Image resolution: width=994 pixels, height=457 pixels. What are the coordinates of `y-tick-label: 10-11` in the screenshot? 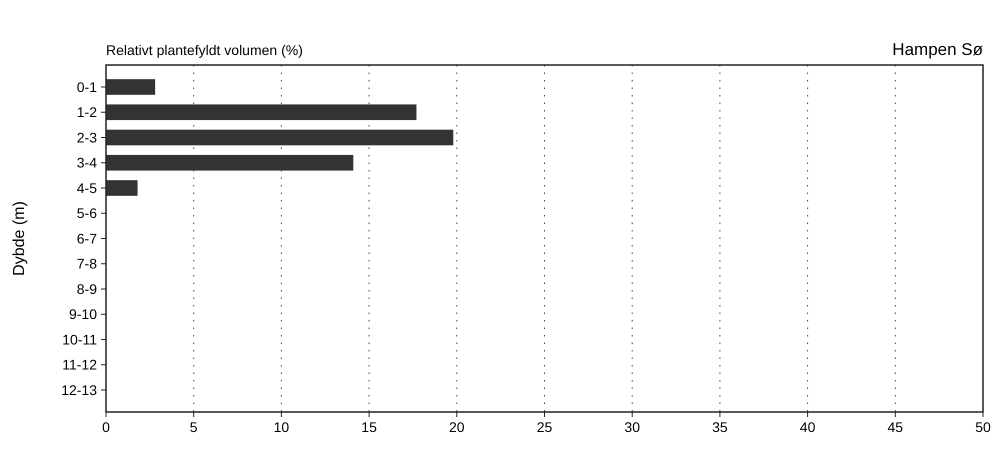 It's located at (80, 339).